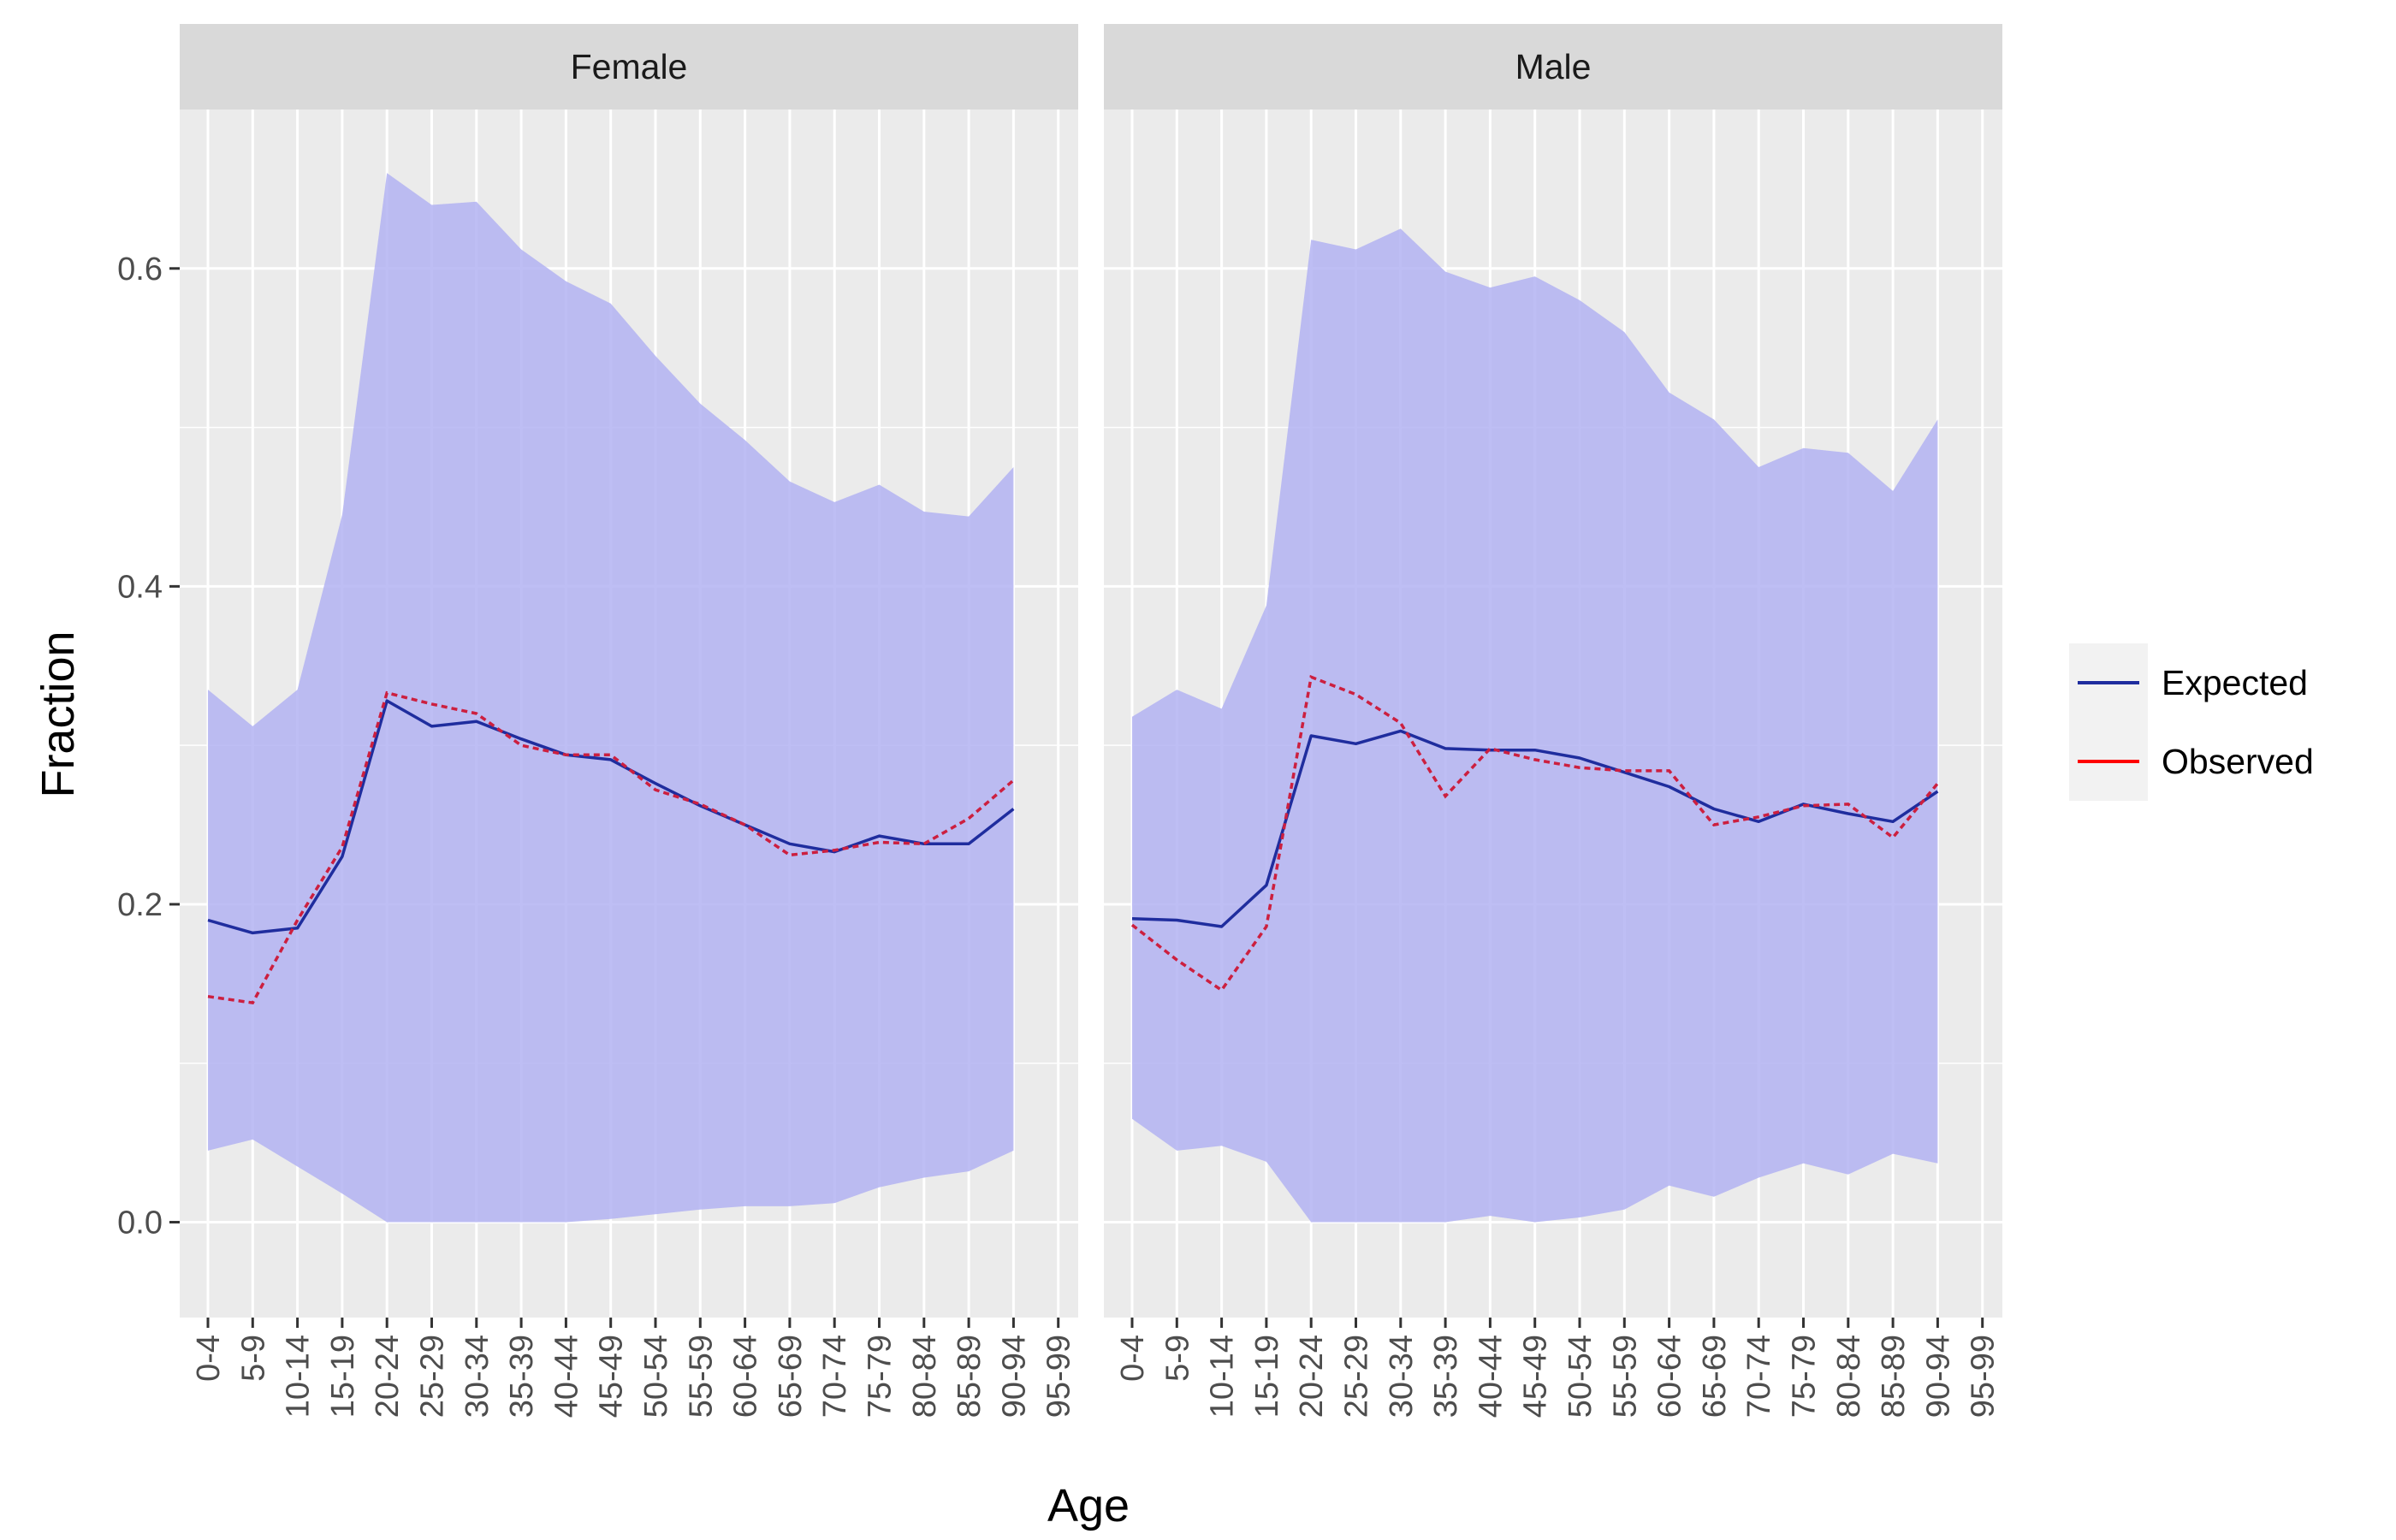  What do you see at coordinates (149, 746) in the screenshot?
I see `y-axis: 0.0 0.2 0.4 0.6` at bounding box center [149, 746].